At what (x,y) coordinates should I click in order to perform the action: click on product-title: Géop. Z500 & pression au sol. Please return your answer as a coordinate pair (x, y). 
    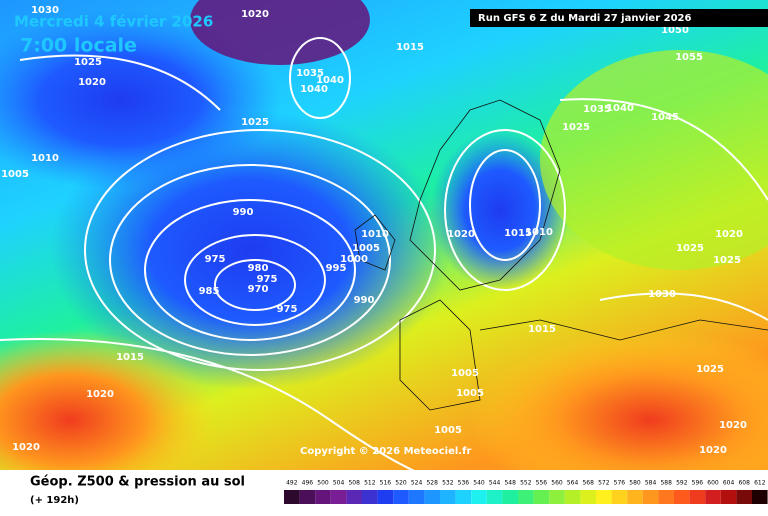
    Looking at the image, I should click on (137, 482).